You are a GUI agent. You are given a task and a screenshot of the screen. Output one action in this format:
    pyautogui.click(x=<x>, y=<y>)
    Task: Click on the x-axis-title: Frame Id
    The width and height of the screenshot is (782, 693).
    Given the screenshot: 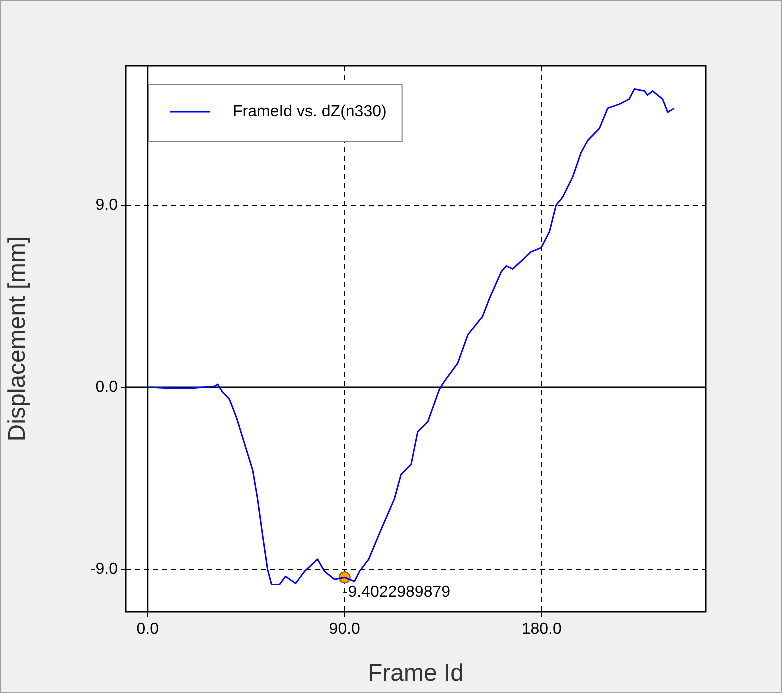 What is the action you would take?
    pyautogui.click(x=416, y=674)
    